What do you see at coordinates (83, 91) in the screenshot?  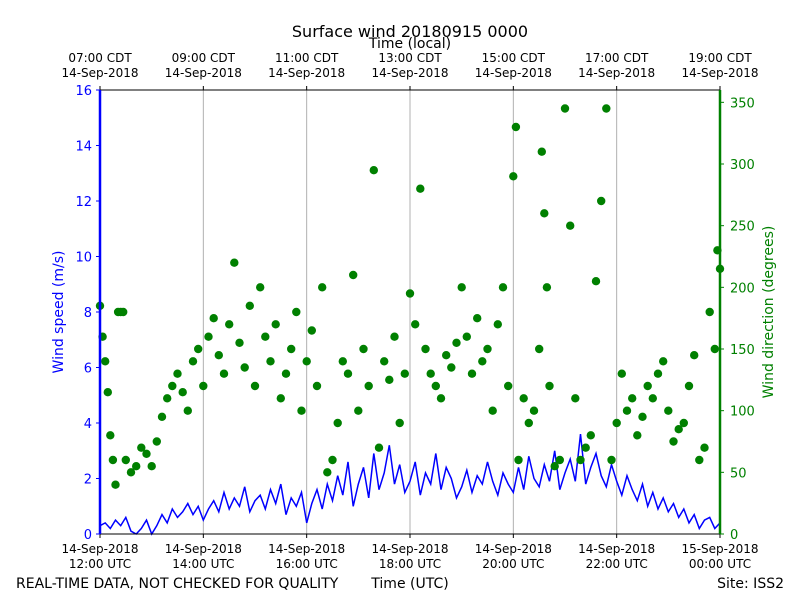 I see `y-left-tick-label: 16` at bounding box center [83, 91].